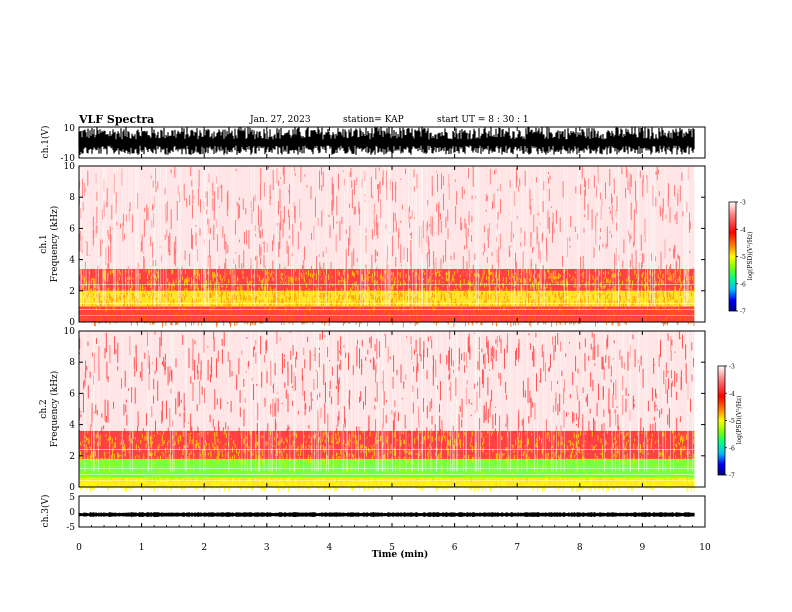 The image size is (792, 612). I want to click on ch3-ytick-top: 5, so click(72, 498).